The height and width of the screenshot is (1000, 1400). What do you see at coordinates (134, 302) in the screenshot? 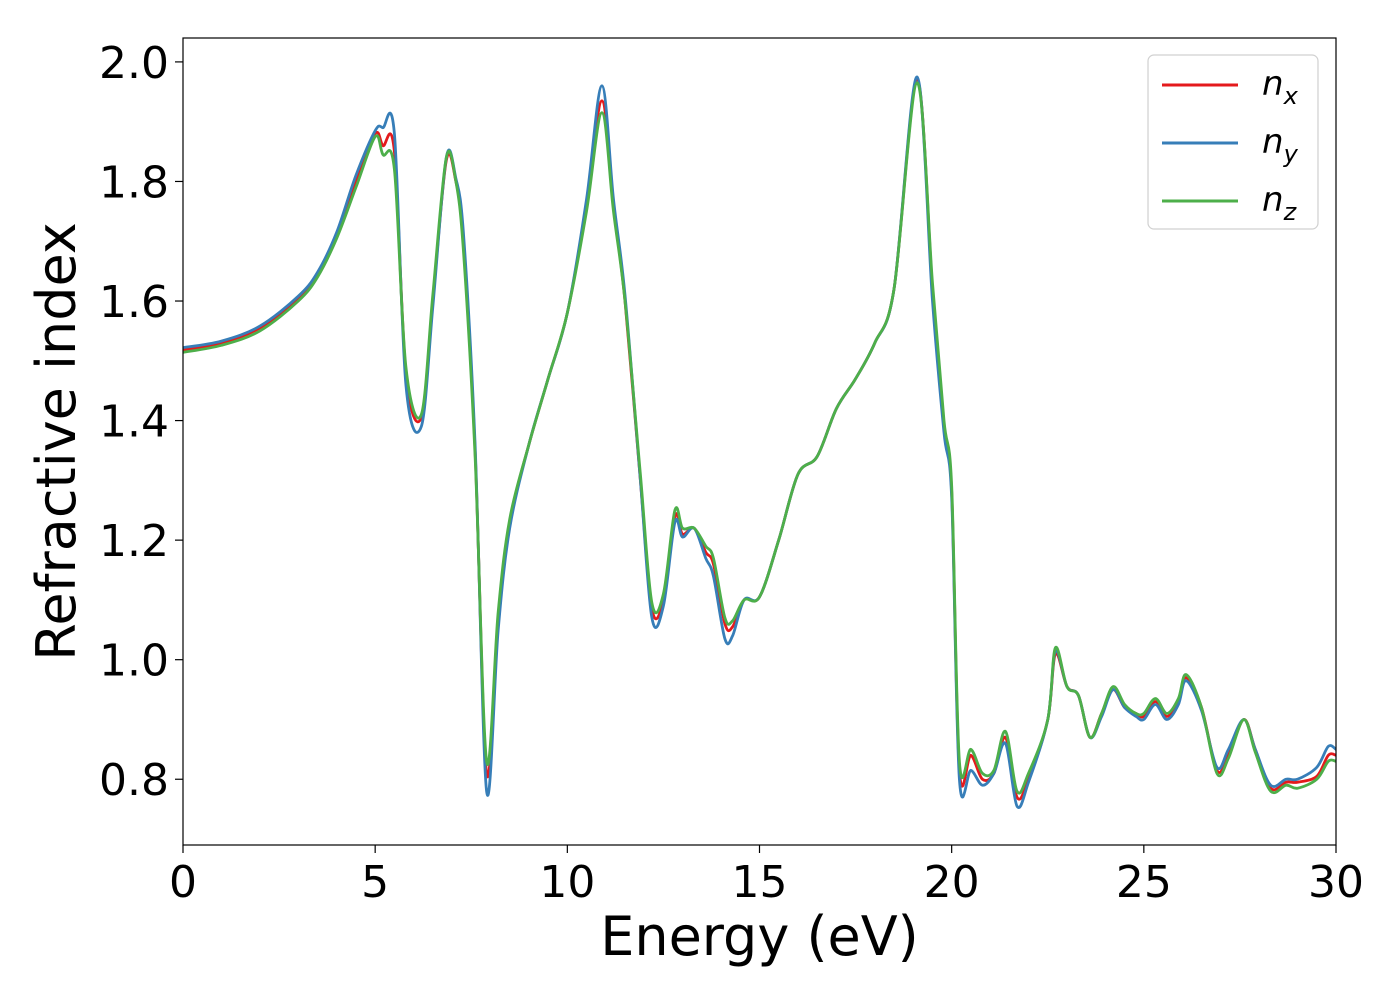
I see `y-tick-label: 1.6` at bounding box center [134, 302].